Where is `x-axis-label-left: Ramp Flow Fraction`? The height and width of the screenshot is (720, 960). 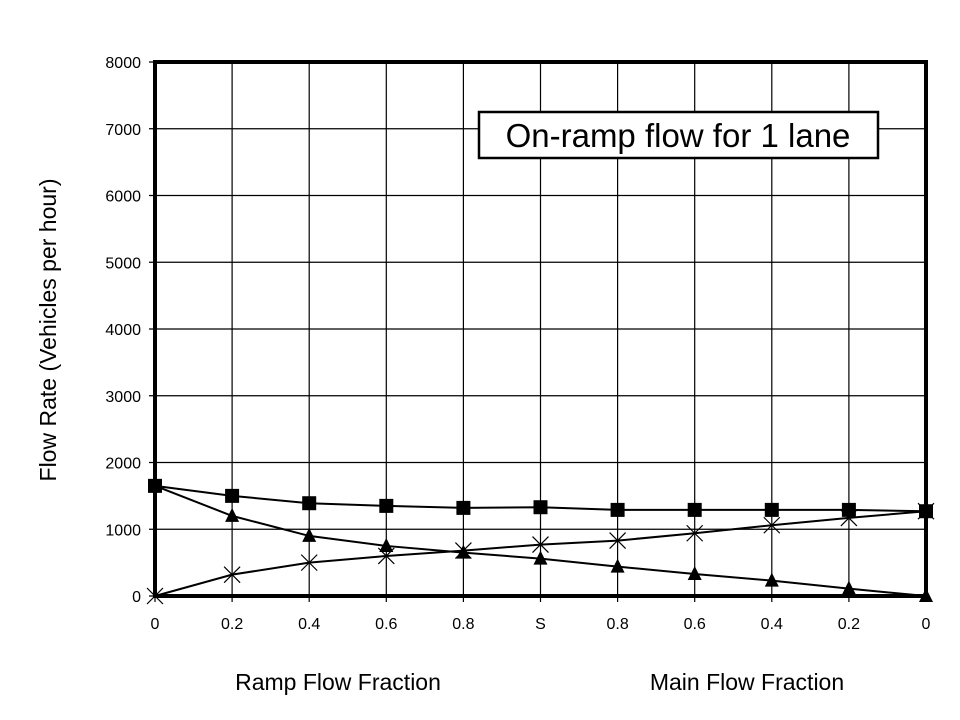
x-axis-label-left: Ramp Flow Fraction is located at coordinates (338, 682).